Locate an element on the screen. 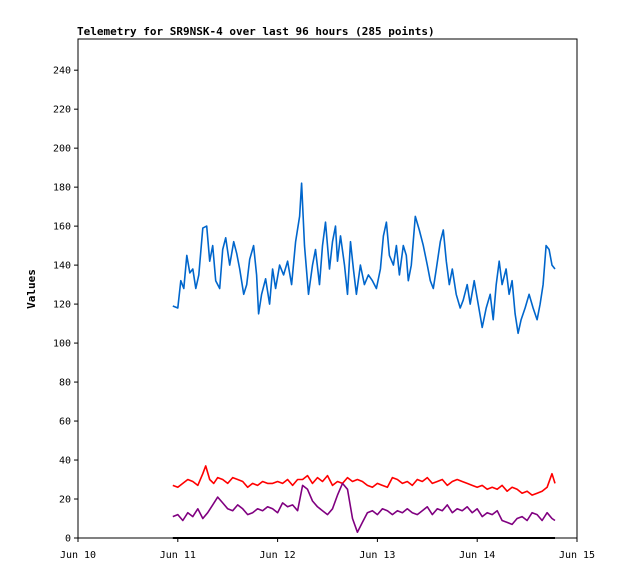 The width and height of the screenshot is (618, 583). y-tick-label: 200 is located at coordinates (62, 149).